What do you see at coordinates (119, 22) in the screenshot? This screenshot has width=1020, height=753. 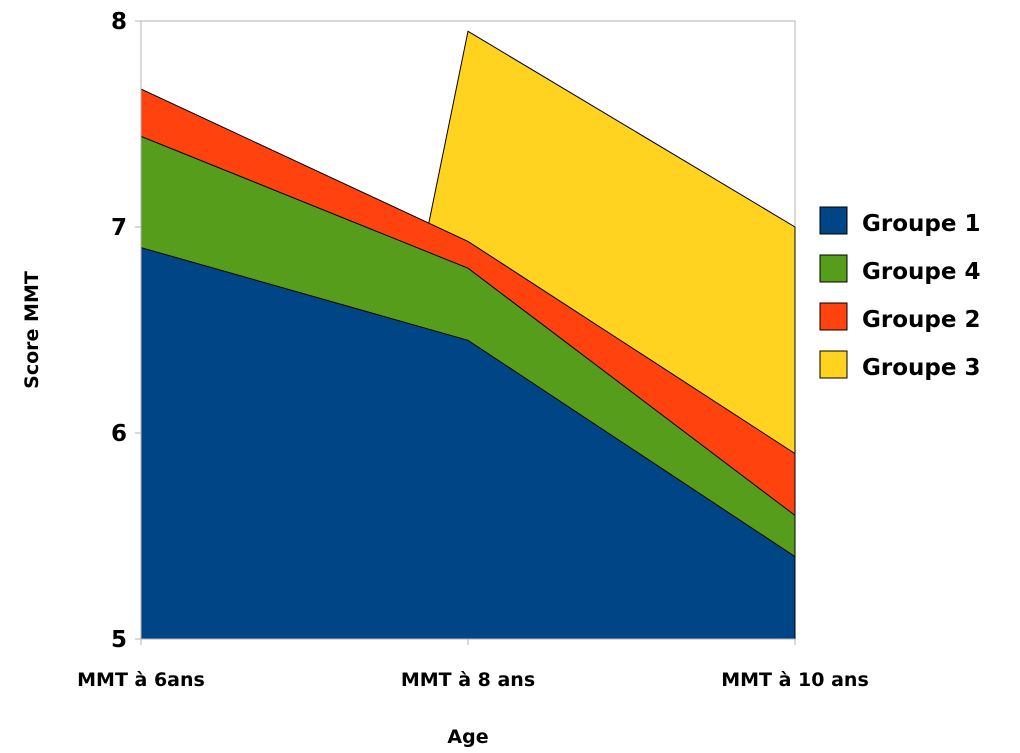 I see `y-tick-label: 8` at bounding box center [119, 22].